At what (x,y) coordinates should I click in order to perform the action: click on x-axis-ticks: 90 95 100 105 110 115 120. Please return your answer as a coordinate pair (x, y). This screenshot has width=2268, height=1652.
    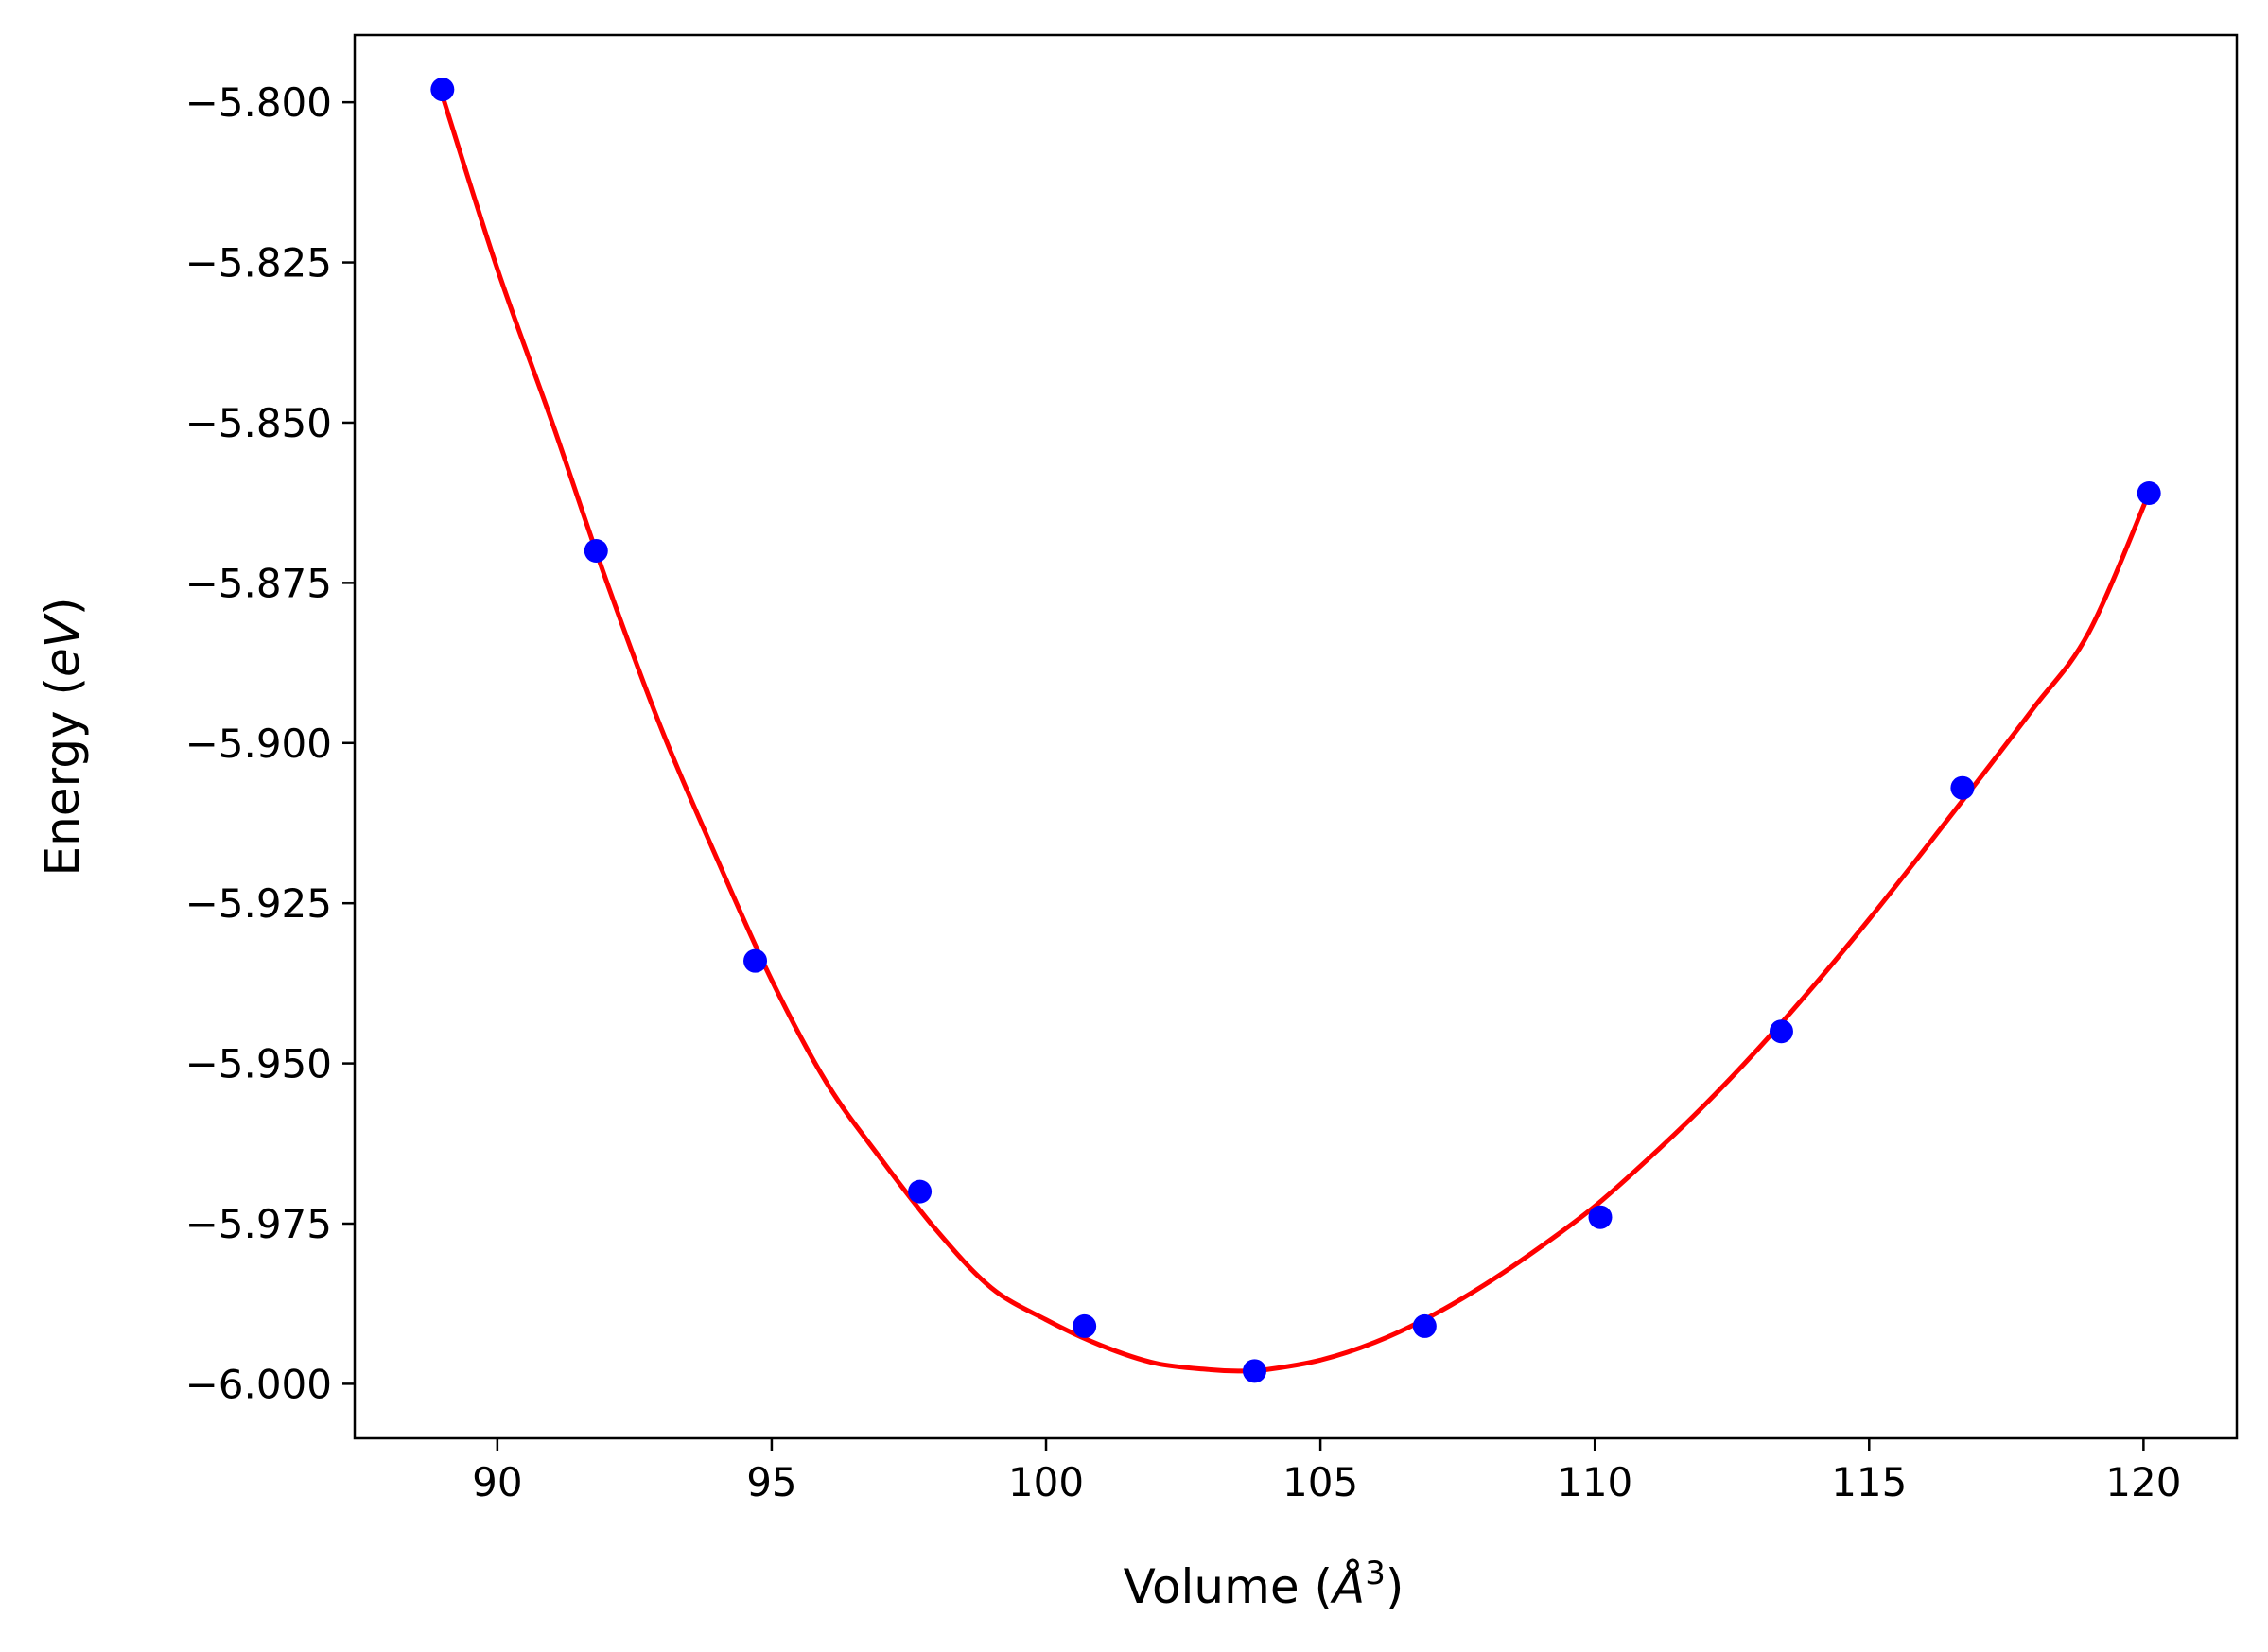
    Looking at the image, I should click on (1326, 1472).